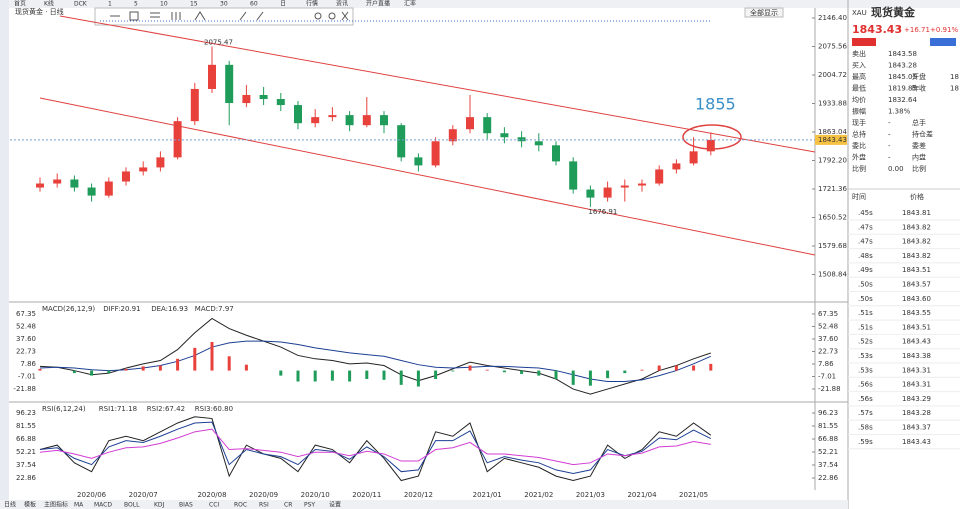 Image resolution: width=960 pixels, height=509 pixels. What do you see at coordinates (919, 157) in the screenshot?
I see `quote-label: 内盘` at bounding box center [919, 157].